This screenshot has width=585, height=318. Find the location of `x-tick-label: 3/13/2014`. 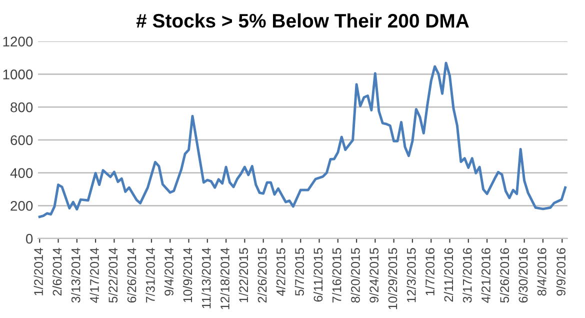

x-tick-label: 3/13/2014 is located at coordinates (75, 275).